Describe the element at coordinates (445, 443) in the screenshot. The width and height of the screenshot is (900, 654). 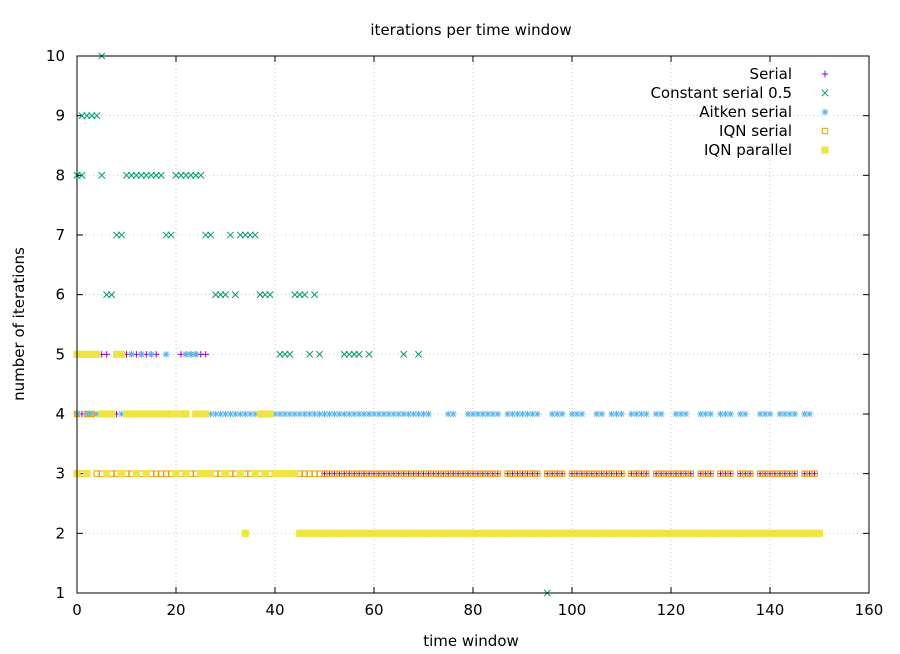
I see `series-iqn-serial` at that location.